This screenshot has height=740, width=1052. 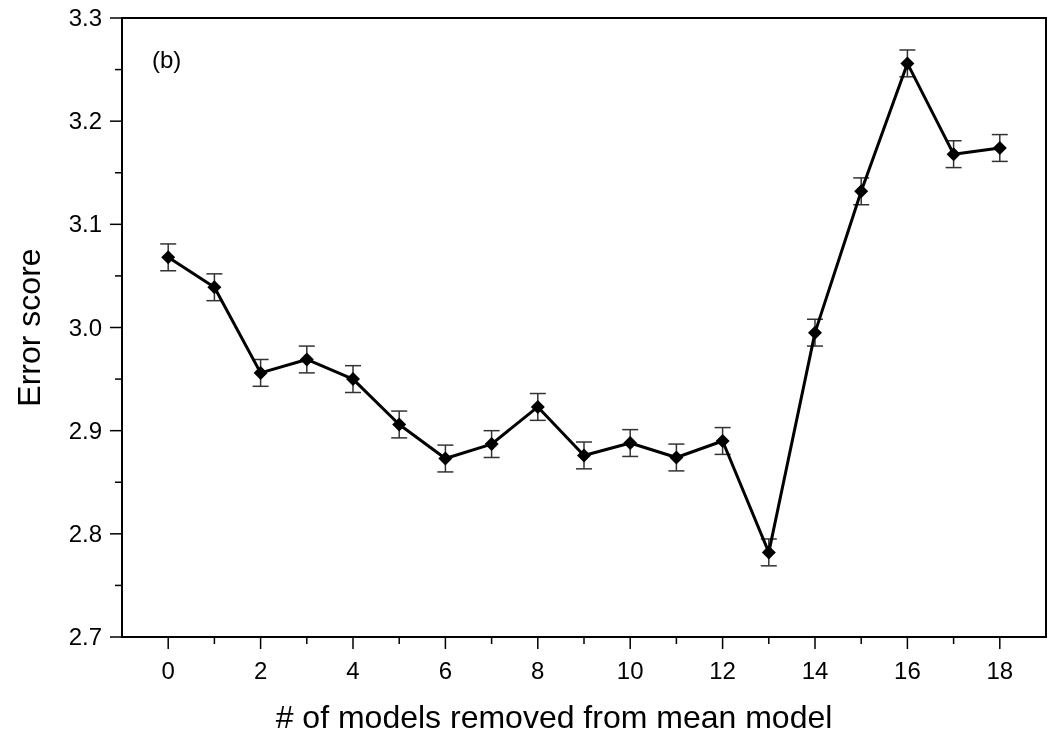 I want to click on y-tick-label: 3.0, so click(x=85, y=327).